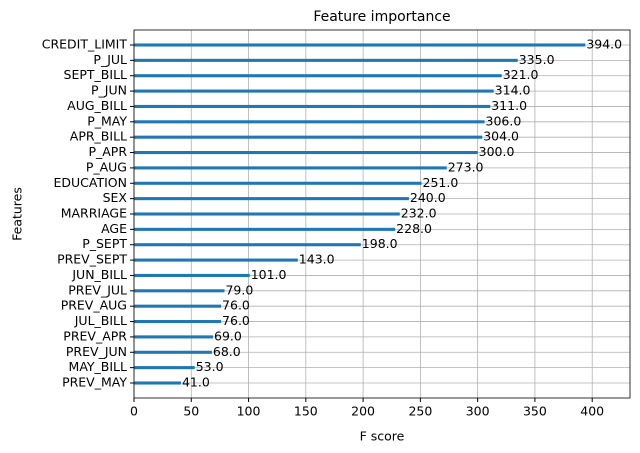  What do you see at coordinates (95, 335) in the screenshot?
I see `y-tick-label: PREV_APR` at bounding box center [95, 335].